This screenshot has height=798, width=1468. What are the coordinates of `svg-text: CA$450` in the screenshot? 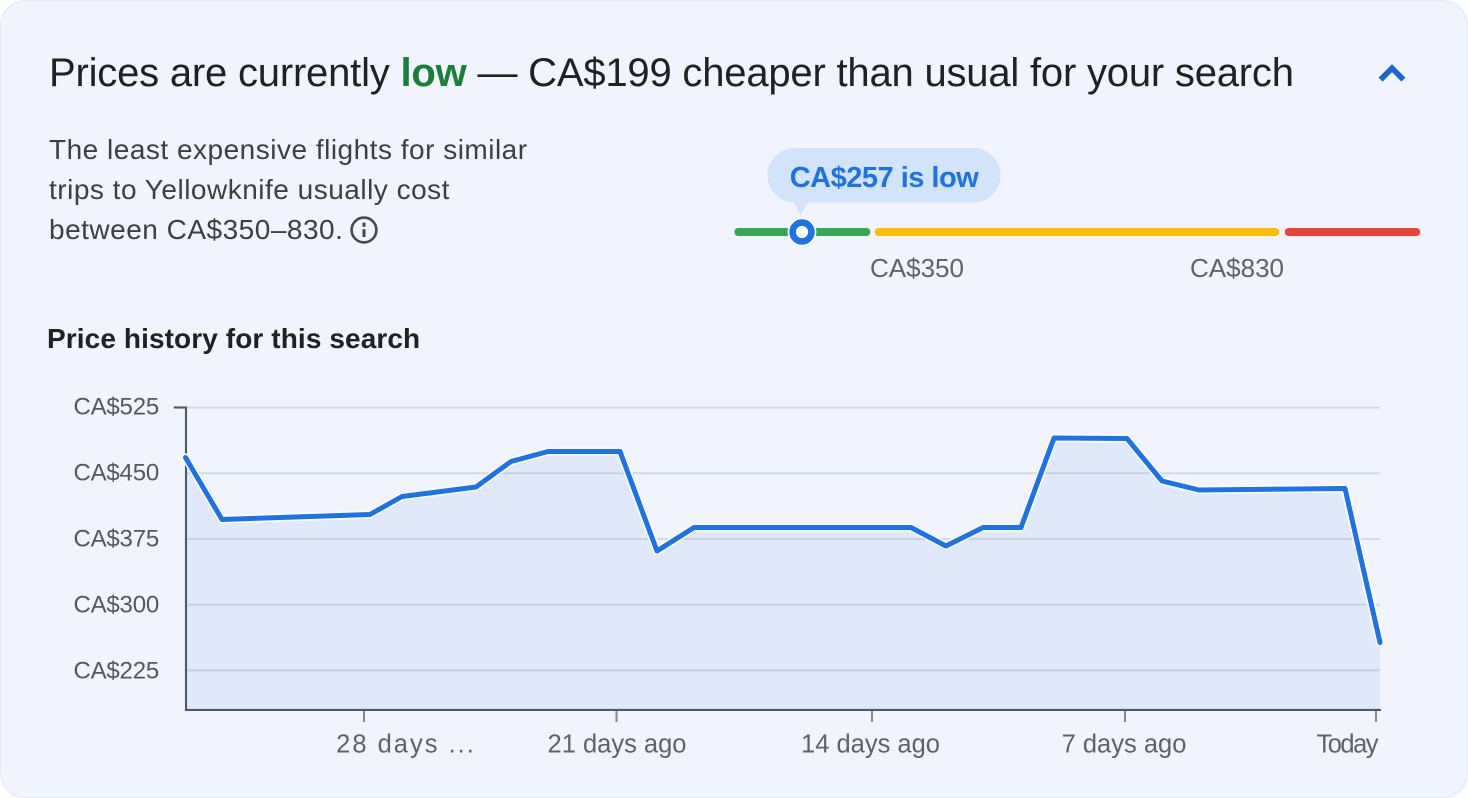 It's located at (116, 473).